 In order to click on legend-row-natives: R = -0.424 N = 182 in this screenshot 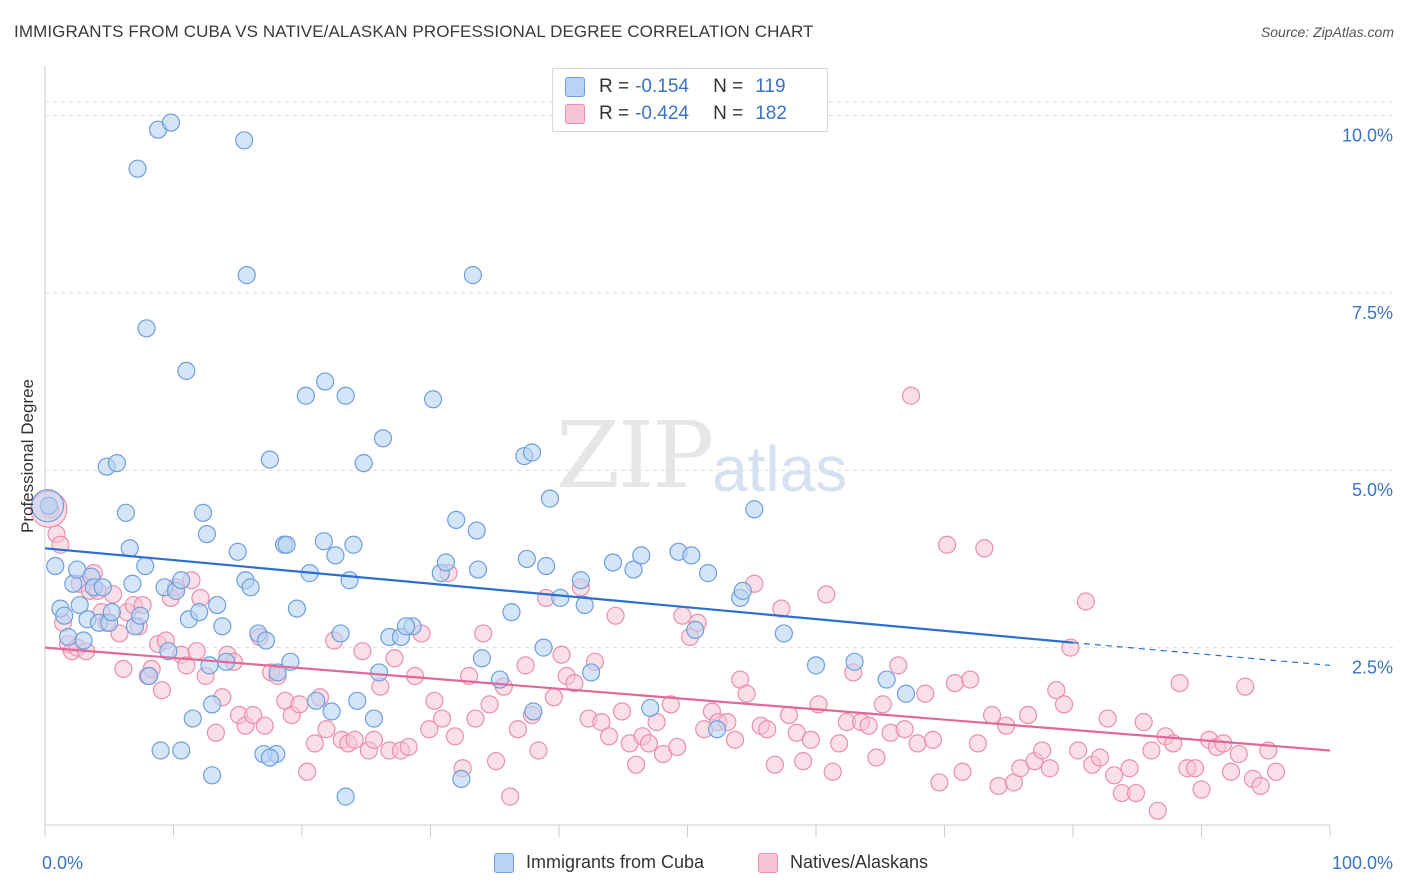, I will do `click(676, 114)`.